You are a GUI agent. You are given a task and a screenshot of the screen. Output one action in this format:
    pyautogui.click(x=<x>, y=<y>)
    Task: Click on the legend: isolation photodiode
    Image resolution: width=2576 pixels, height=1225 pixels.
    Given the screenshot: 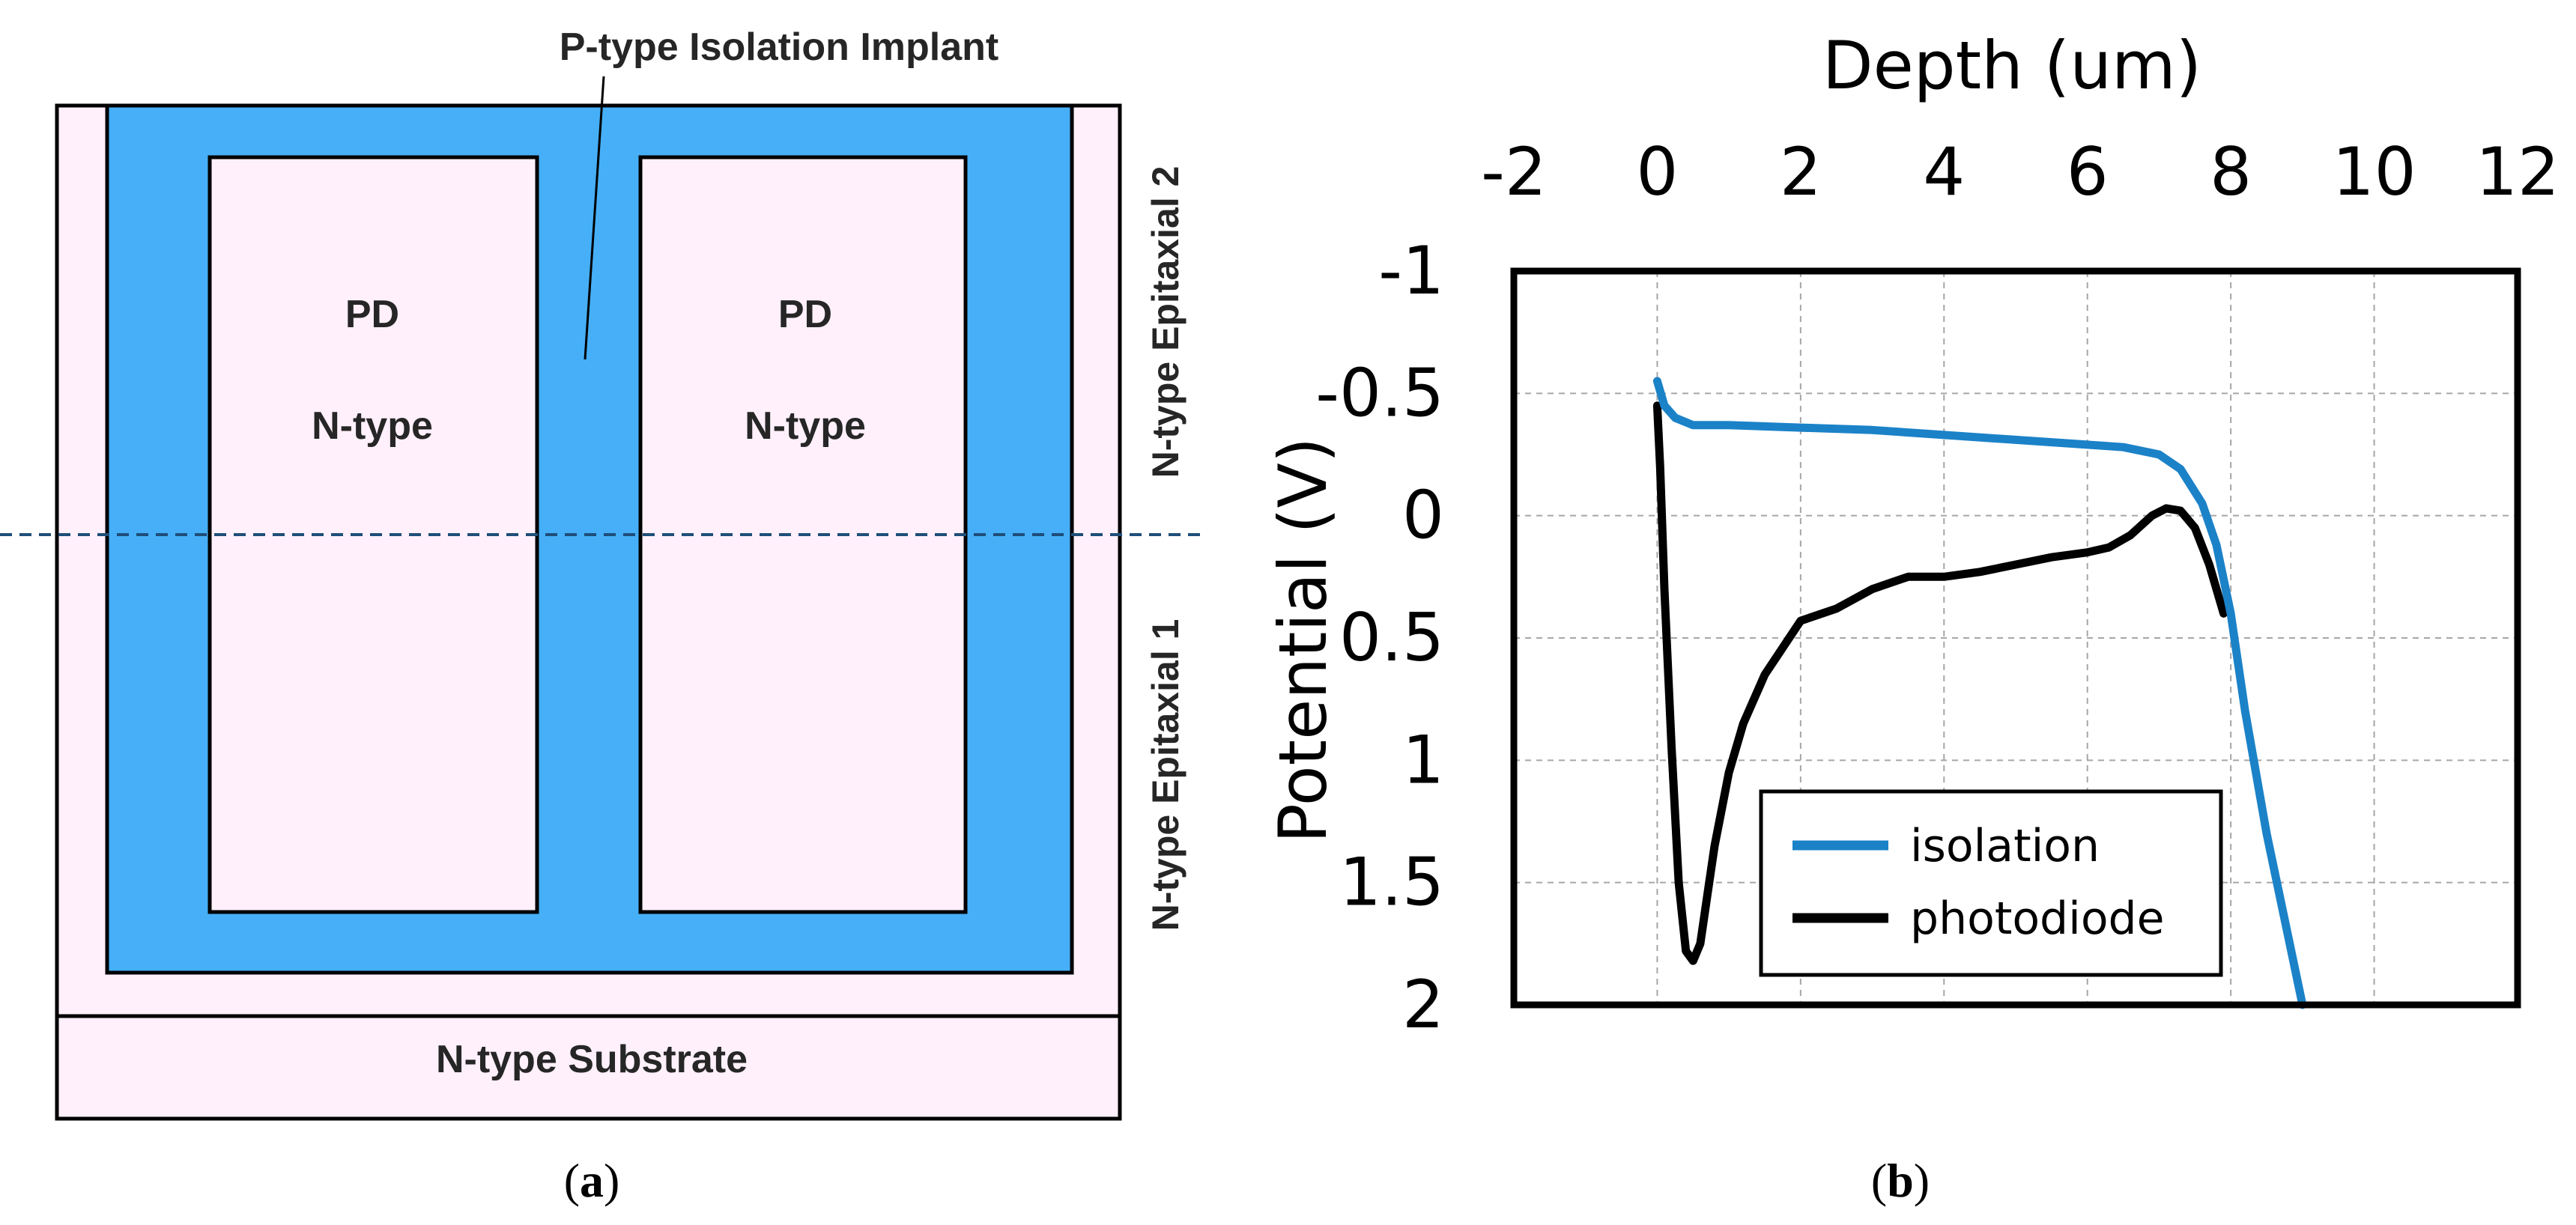 What is the action you would take?
    pyautogui.click(x=1991, y=883)
    